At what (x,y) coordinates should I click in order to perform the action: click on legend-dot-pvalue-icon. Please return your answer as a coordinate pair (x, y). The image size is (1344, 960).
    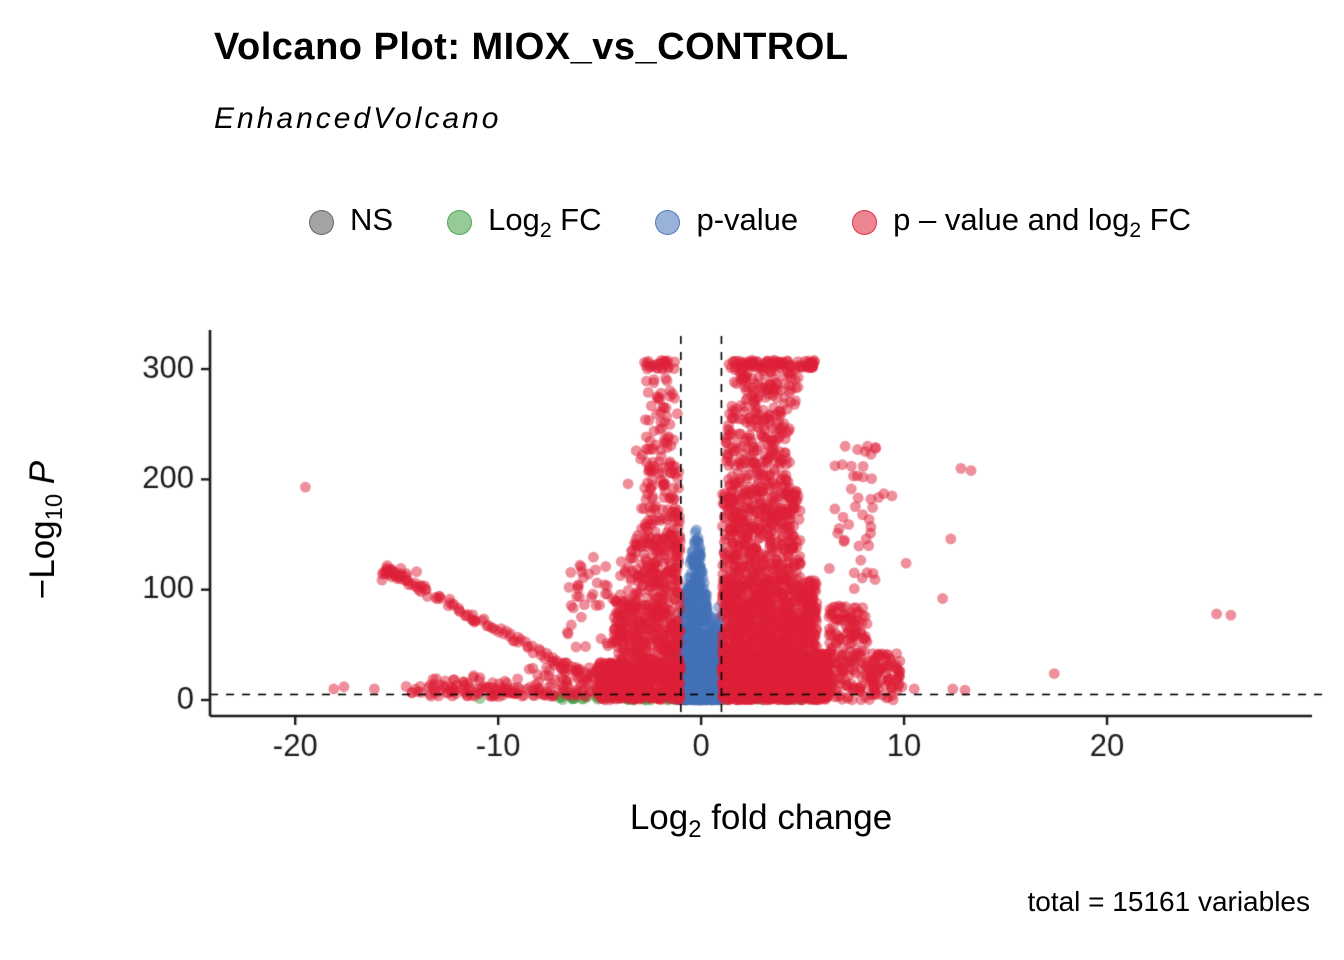
    Looking at the image, I should click on (668, 223).